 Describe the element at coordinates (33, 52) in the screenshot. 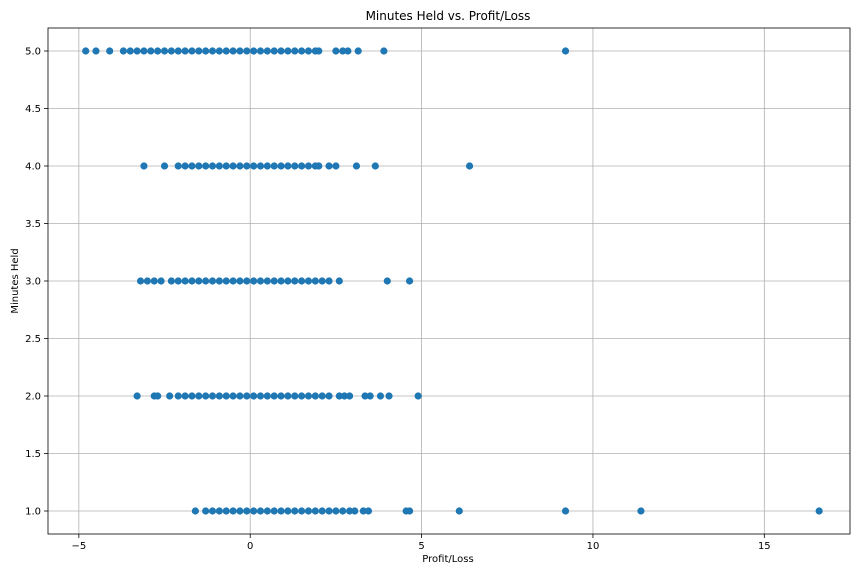

I see `y-tick-label: 5.0` at that location.